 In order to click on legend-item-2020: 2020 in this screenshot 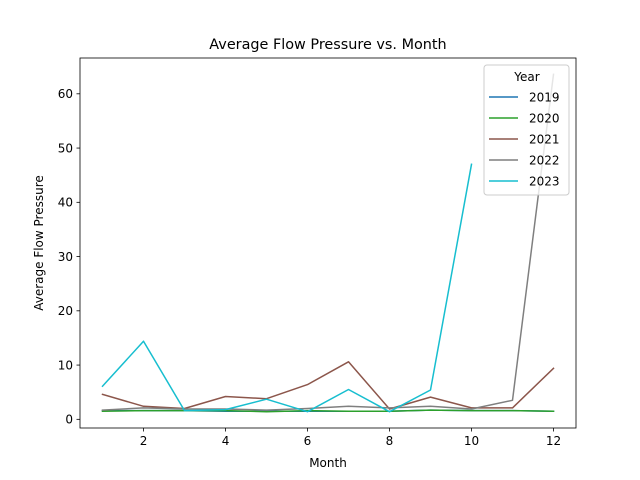, I will do `click(524, 118)`.